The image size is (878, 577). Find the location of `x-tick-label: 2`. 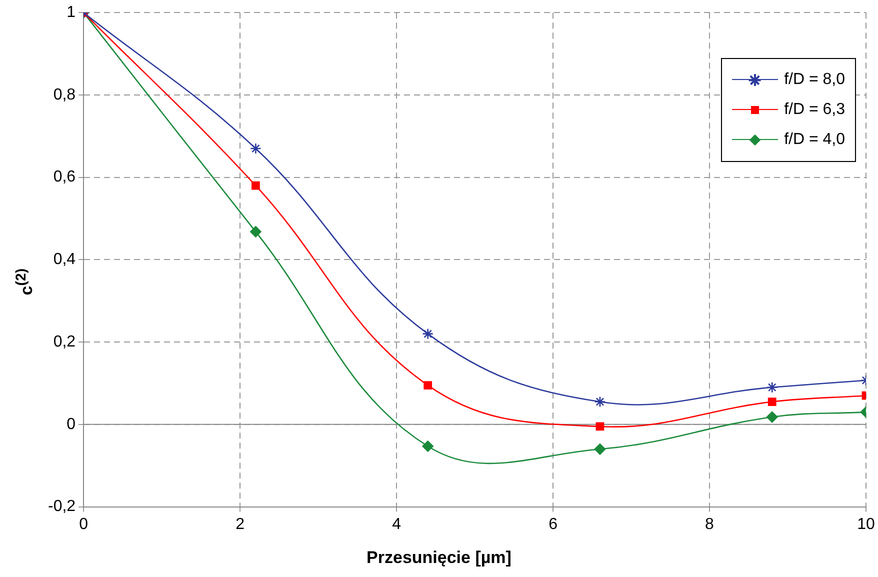

x-tick-label: 2 is located at coordinates (240, 524).